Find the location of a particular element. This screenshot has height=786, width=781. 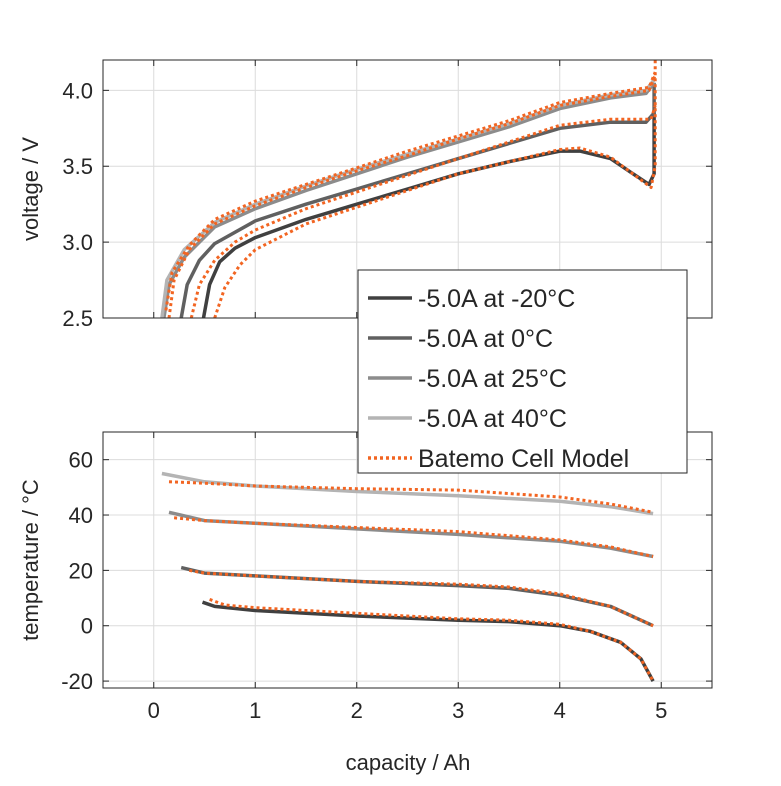

y-tick-label: 2.5 is located at coordinates (77, 318).